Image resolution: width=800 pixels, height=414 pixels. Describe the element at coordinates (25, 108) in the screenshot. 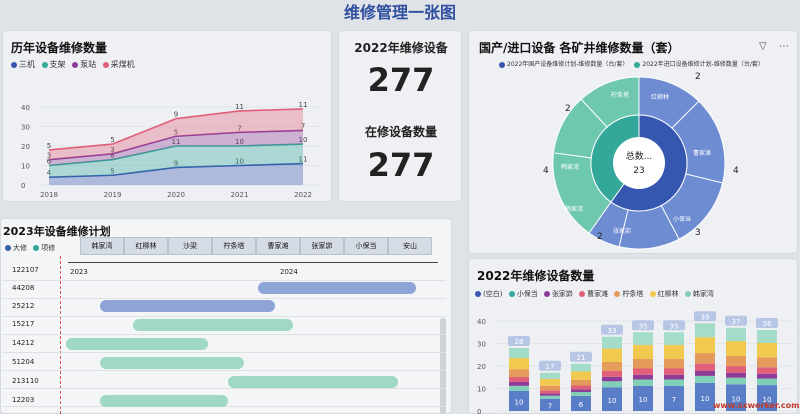

I see `y-tick-label: 40` at that location.